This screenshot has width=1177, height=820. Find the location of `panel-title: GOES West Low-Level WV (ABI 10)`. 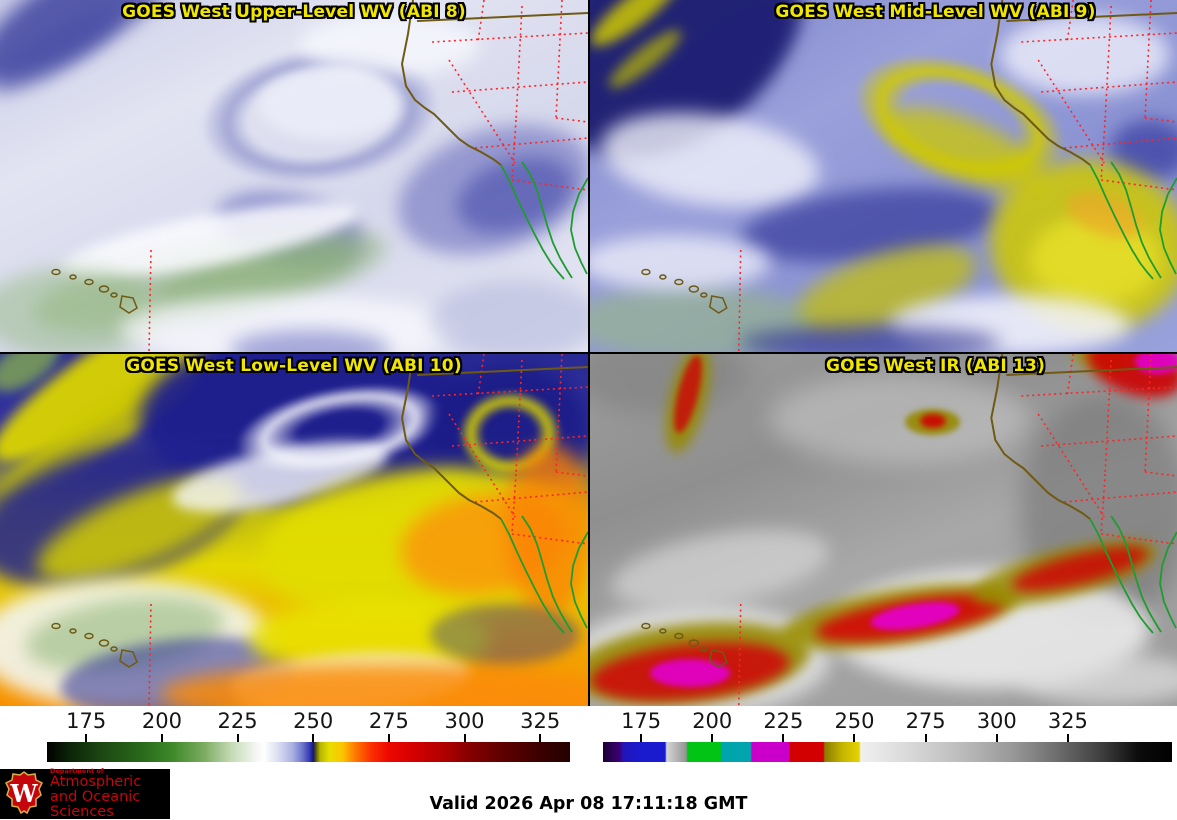

panel-title: GOES West Low-Level WV (ABI 10) is located at coordinates (294, 366).